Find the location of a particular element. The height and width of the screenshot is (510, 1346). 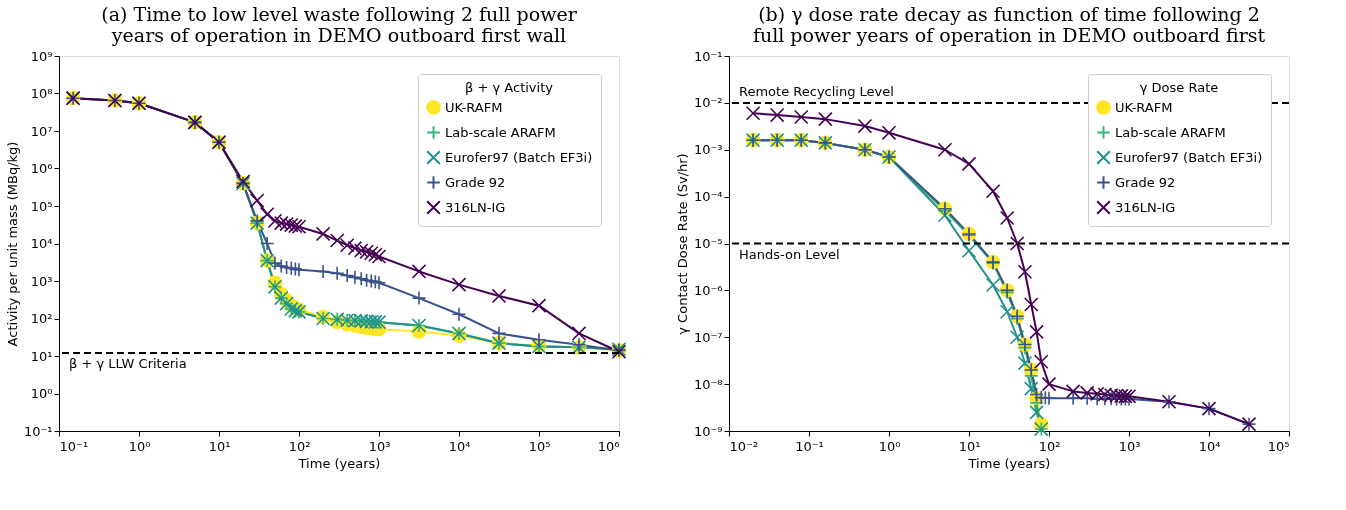

y-tick-label: 10⁻⁹ is located at coordinates (708, 431).